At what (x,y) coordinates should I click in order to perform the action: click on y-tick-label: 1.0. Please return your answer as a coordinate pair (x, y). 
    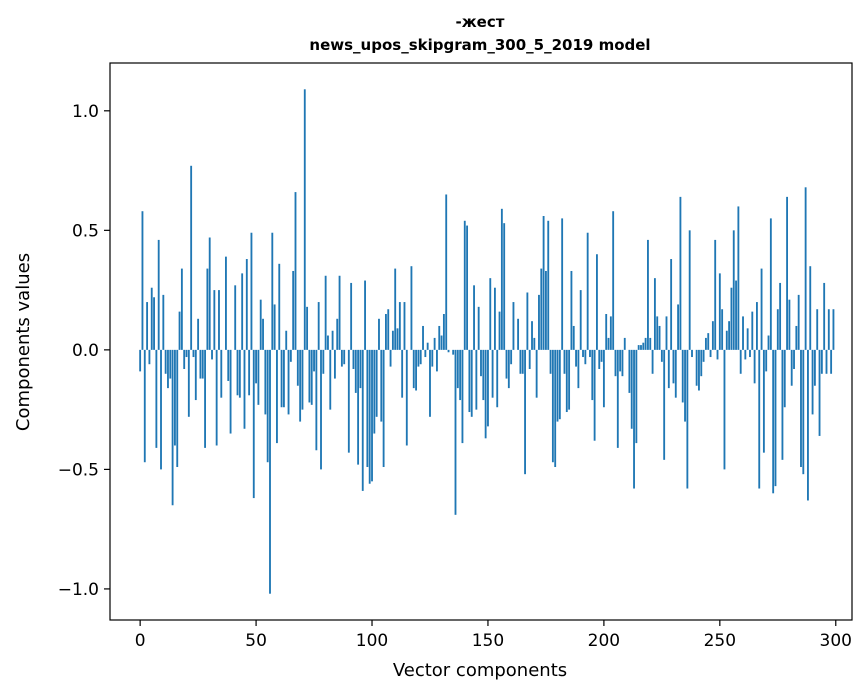
    Looking at the image, I should click on (85, 112).